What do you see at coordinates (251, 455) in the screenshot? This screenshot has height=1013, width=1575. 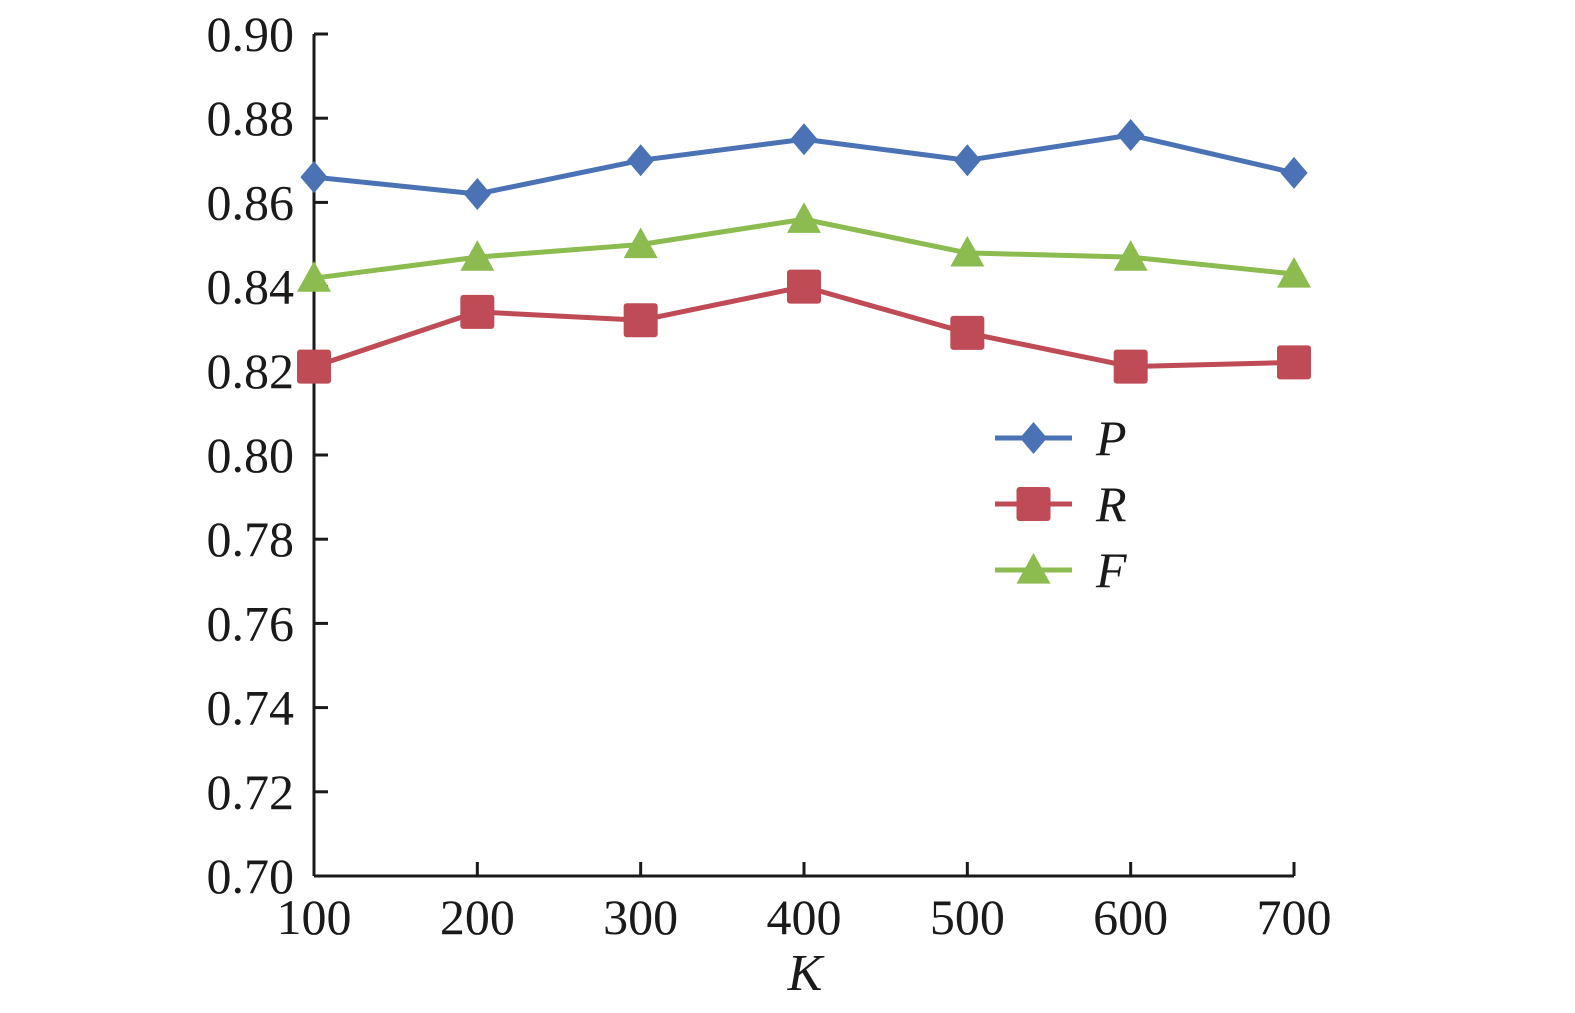 I see `y-tick-label: 0.80` at bounding box center [251, 455].